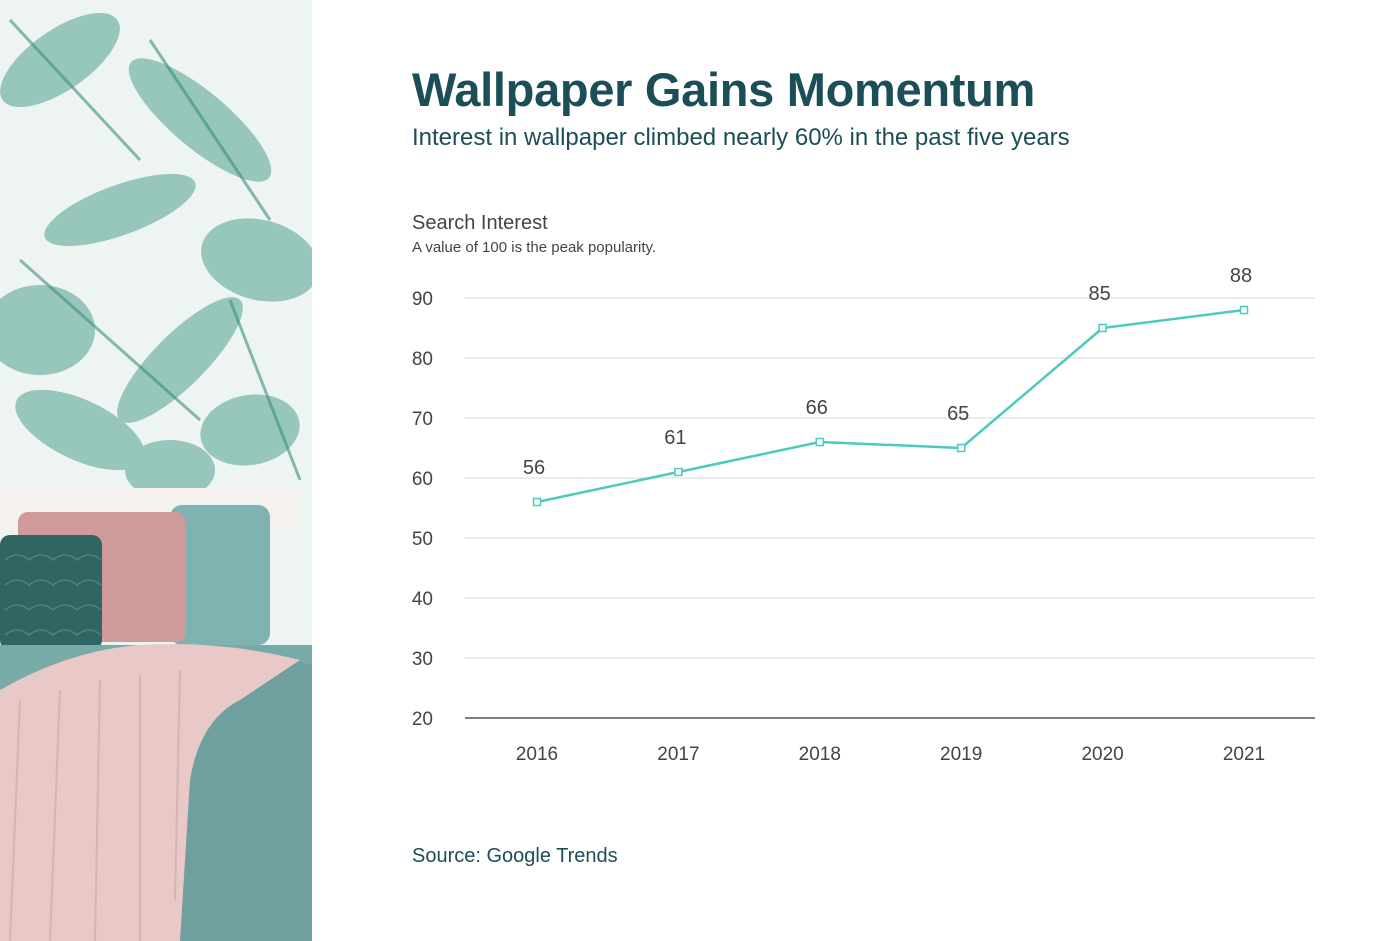 This screenshot has height=941, width=1400. What do you see at coordinates (422, 479) in the screenshot?
I see `y-tick-label: 60` at bounding box center [422, 479].